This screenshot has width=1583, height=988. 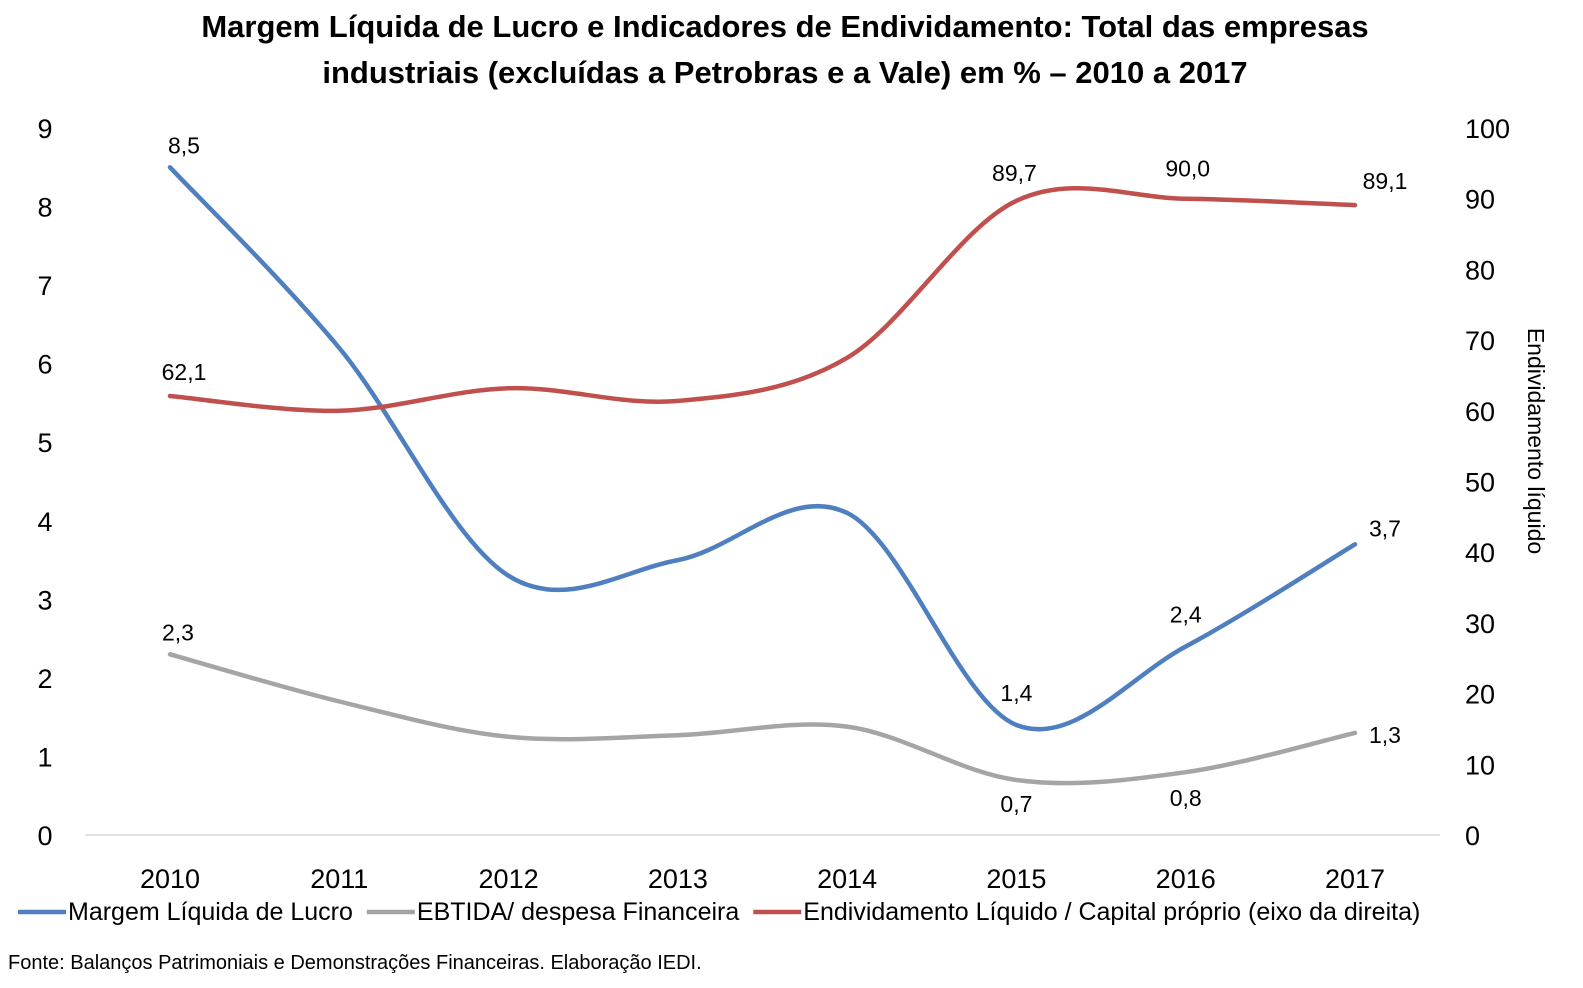 What do you see at coordinates (210, 912) in the screenshot?
I see `legend-label-1: Margem Líquida de Lucro` at bounding box center [210, 912].